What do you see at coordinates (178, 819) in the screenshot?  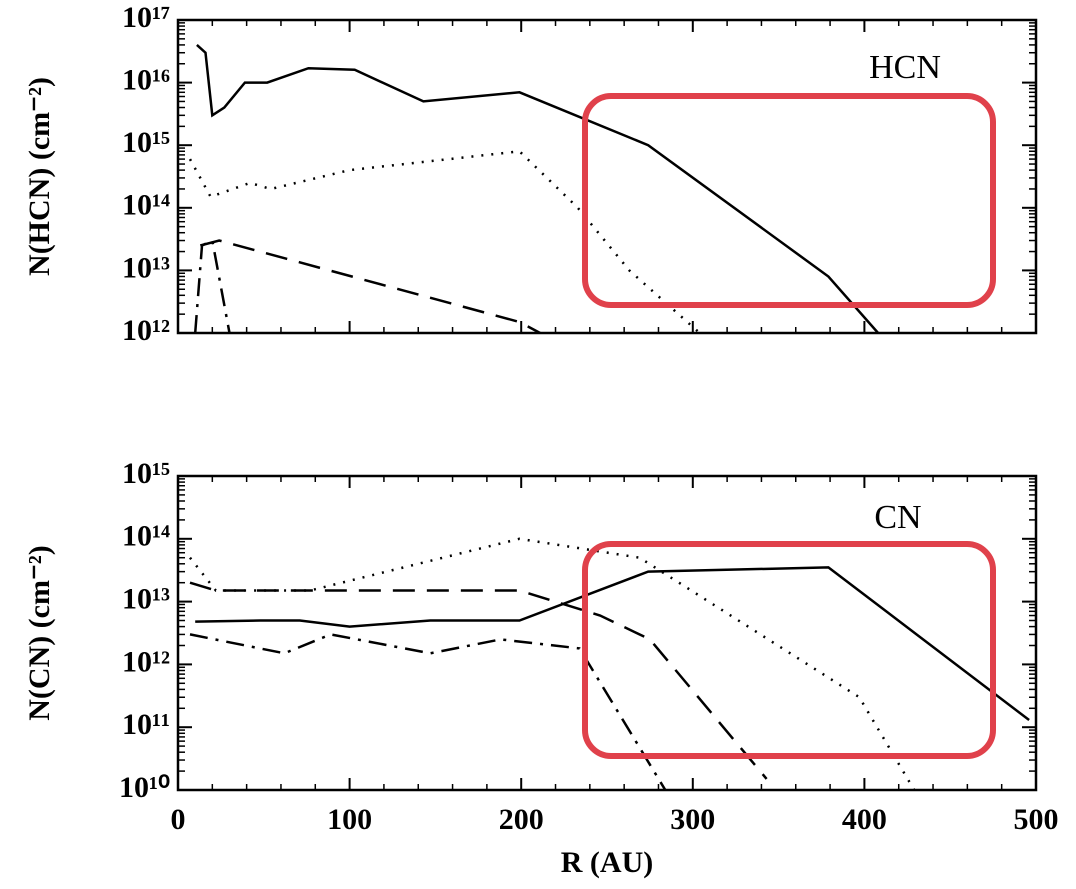 I see `x-tick-label: 0` at bounding box center [178, 819].